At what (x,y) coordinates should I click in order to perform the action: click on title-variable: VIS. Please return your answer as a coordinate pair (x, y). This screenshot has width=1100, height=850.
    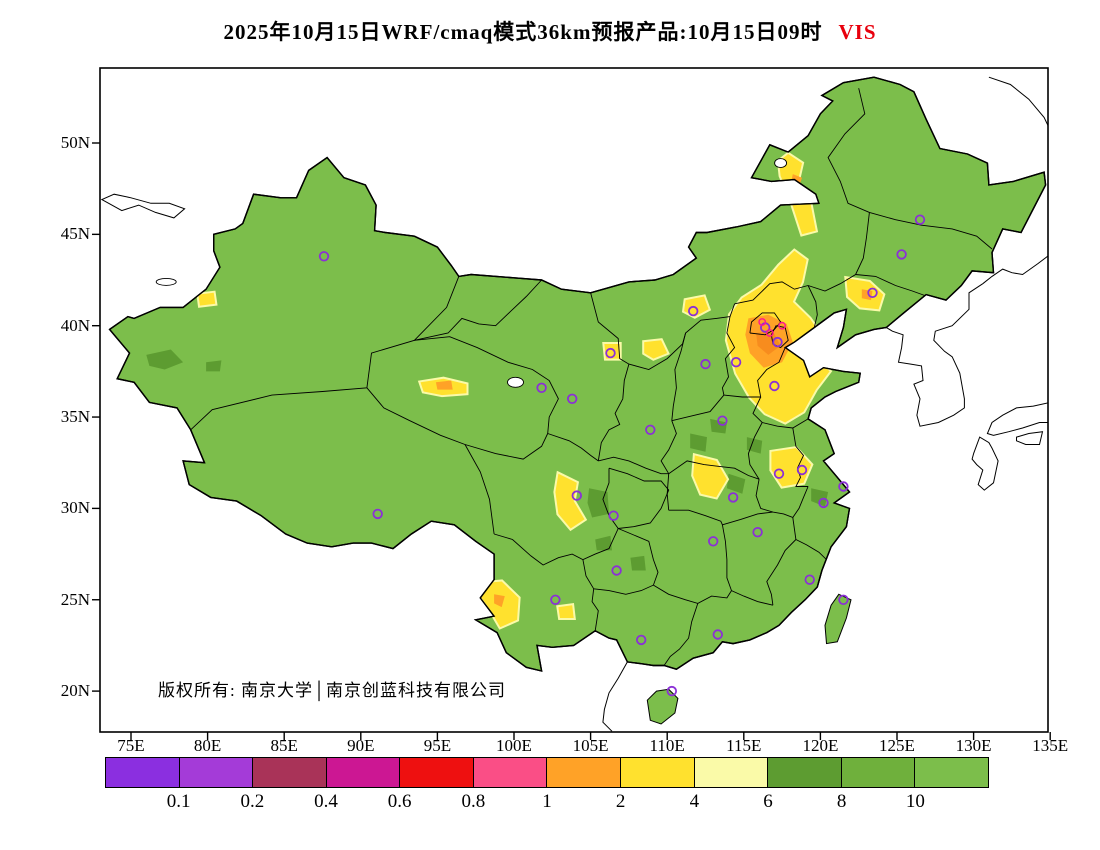
    Looking at the image, I should click on (857, 32).